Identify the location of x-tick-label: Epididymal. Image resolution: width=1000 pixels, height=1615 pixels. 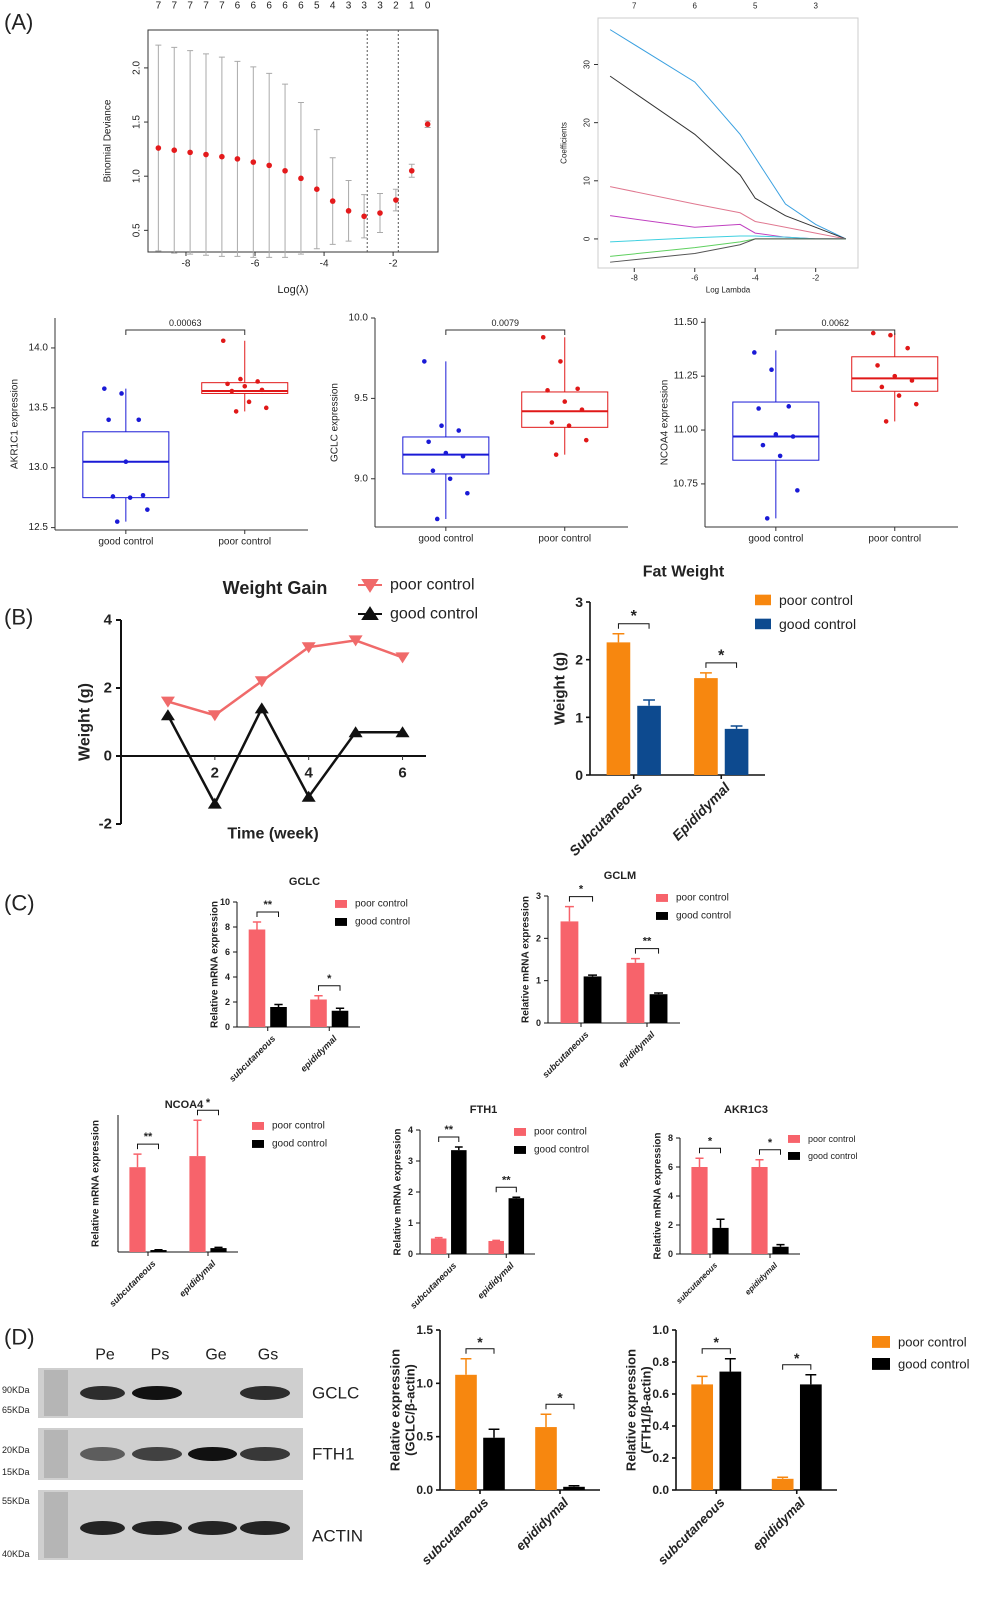
(701, 811).